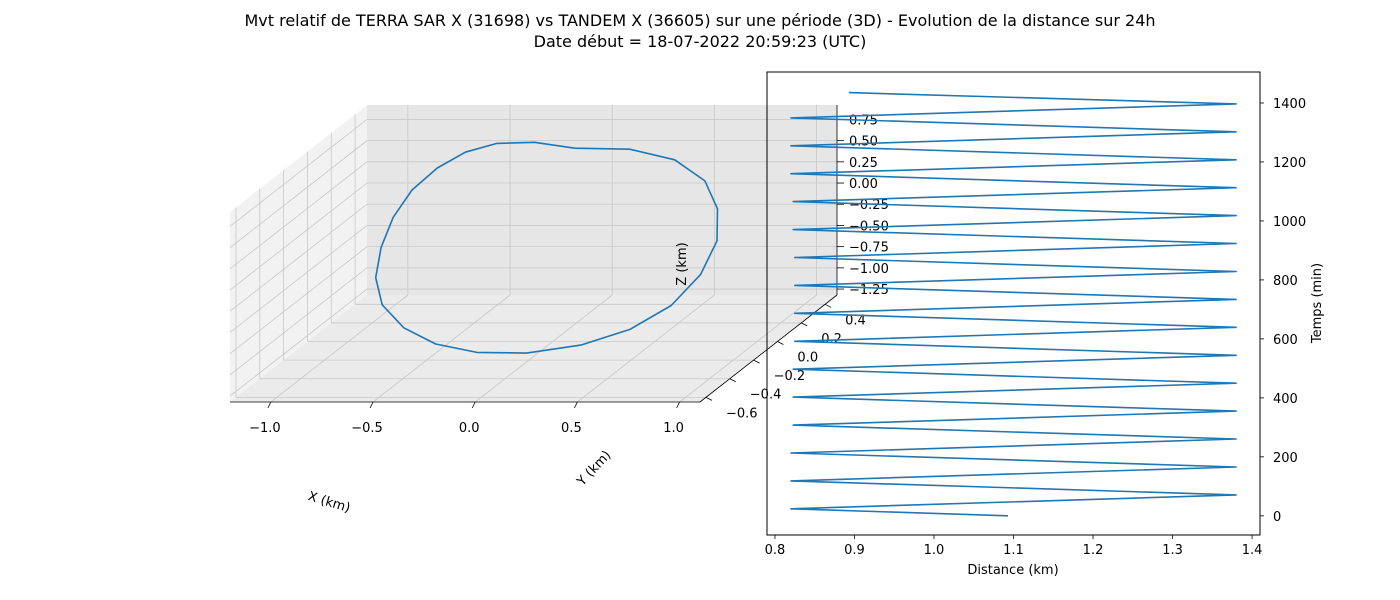  I want to click on tick-label-z: −1.00, so click(869, 269).